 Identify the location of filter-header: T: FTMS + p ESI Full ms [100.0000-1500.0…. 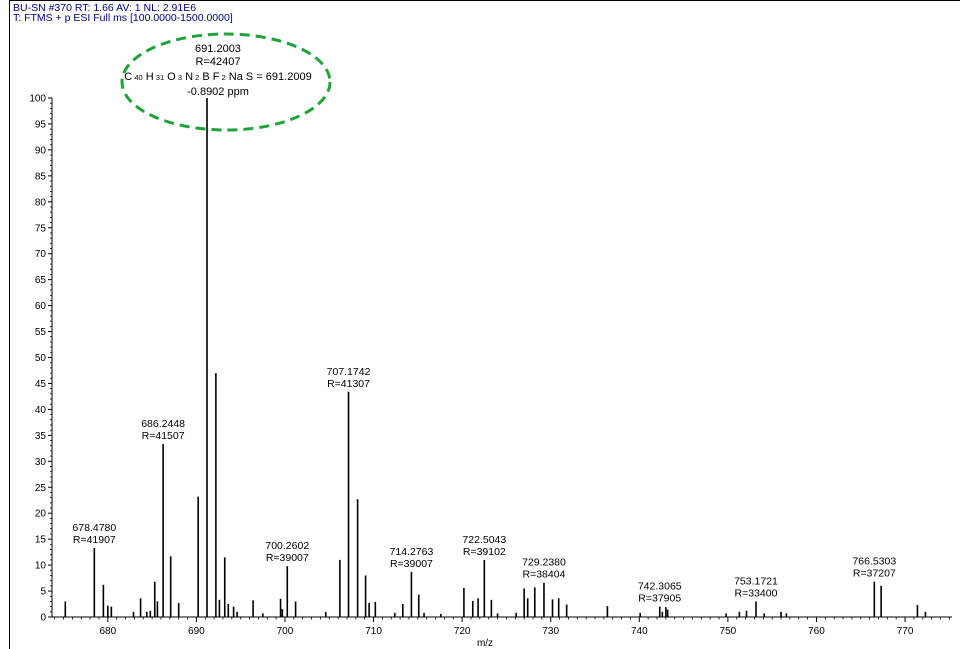
(123, 18).